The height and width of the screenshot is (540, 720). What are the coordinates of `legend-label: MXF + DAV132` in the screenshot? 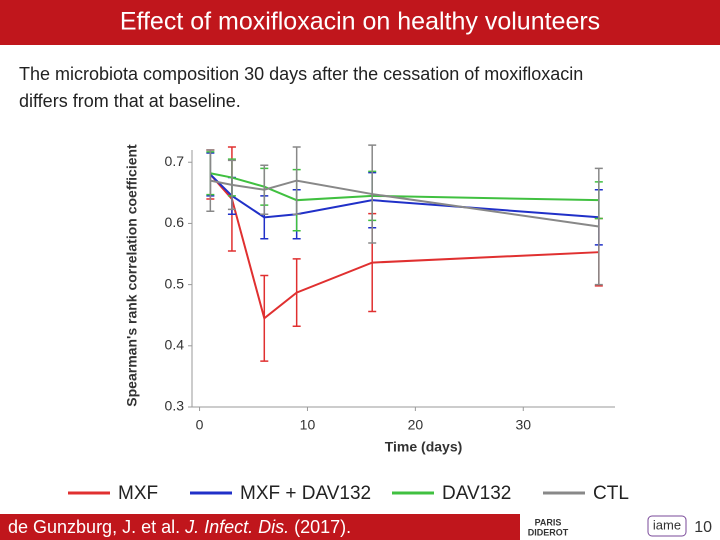 It's located at (305, 493).